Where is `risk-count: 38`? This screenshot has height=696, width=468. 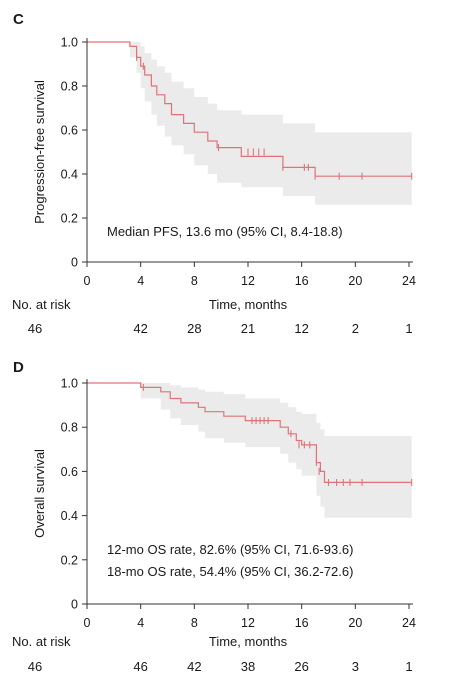 risk-count: 38 is located at coordinates (248, 666).